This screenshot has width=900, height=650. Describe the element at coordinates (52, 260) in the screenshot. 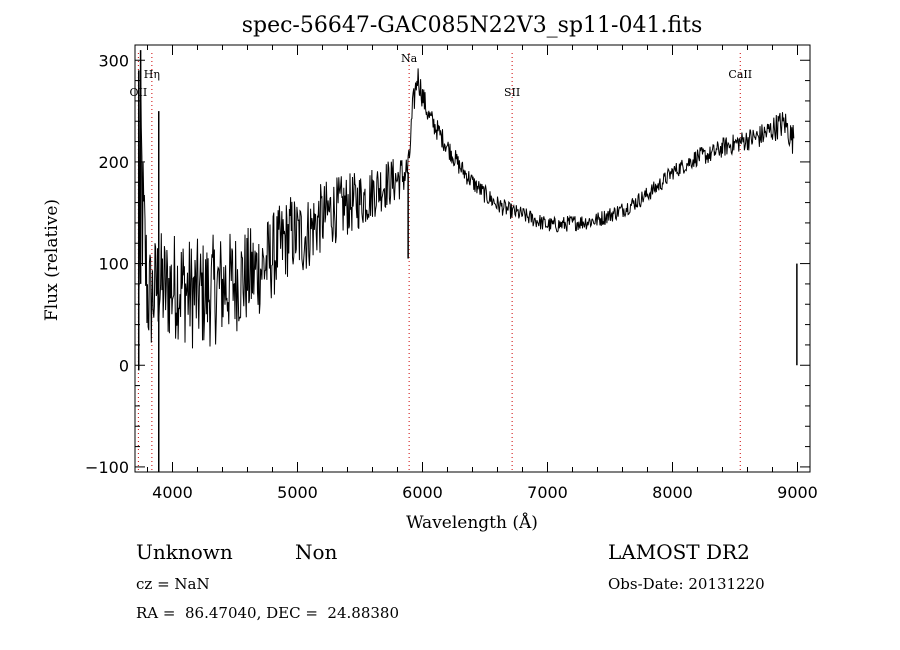

I see `y-axis-title: Flux (relative)` at that location.